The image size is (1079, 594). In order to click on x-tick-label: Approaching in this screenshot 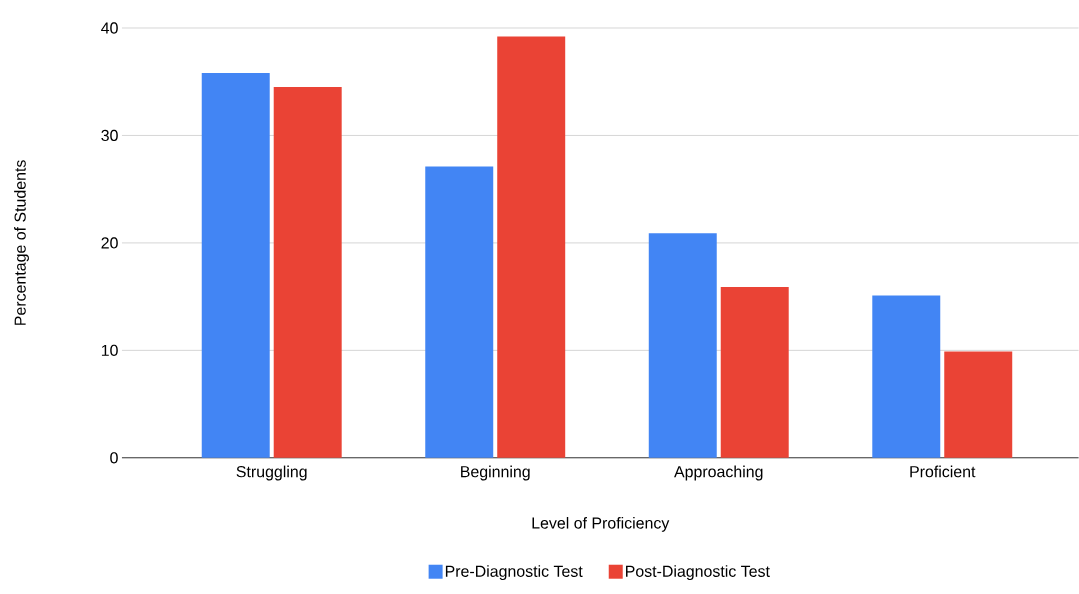, I will do `click(718, 473)`.